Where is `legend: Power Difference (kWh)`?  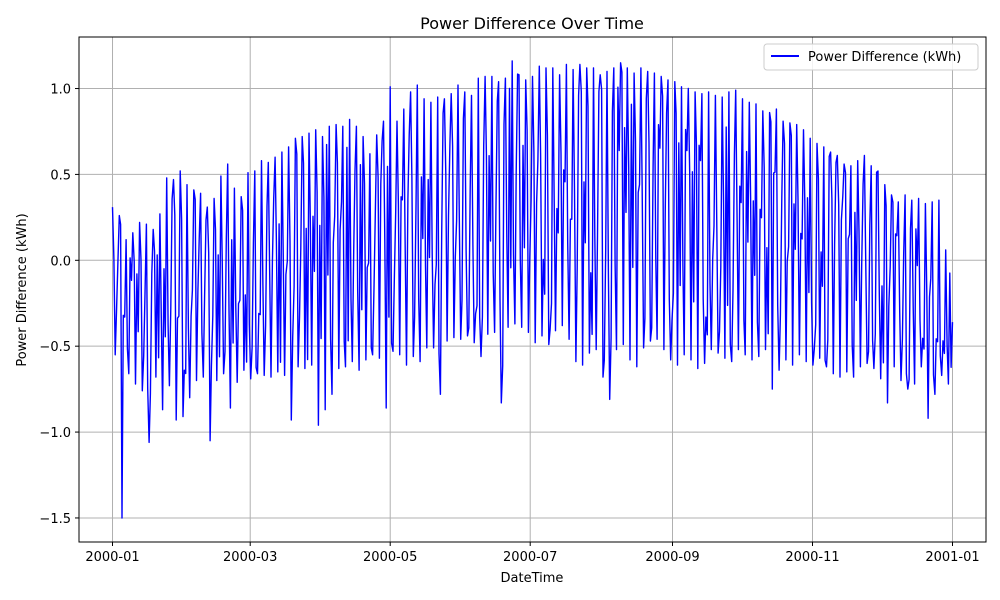 legend: Power Difference (kWh) is located at coordinates (871, 57).